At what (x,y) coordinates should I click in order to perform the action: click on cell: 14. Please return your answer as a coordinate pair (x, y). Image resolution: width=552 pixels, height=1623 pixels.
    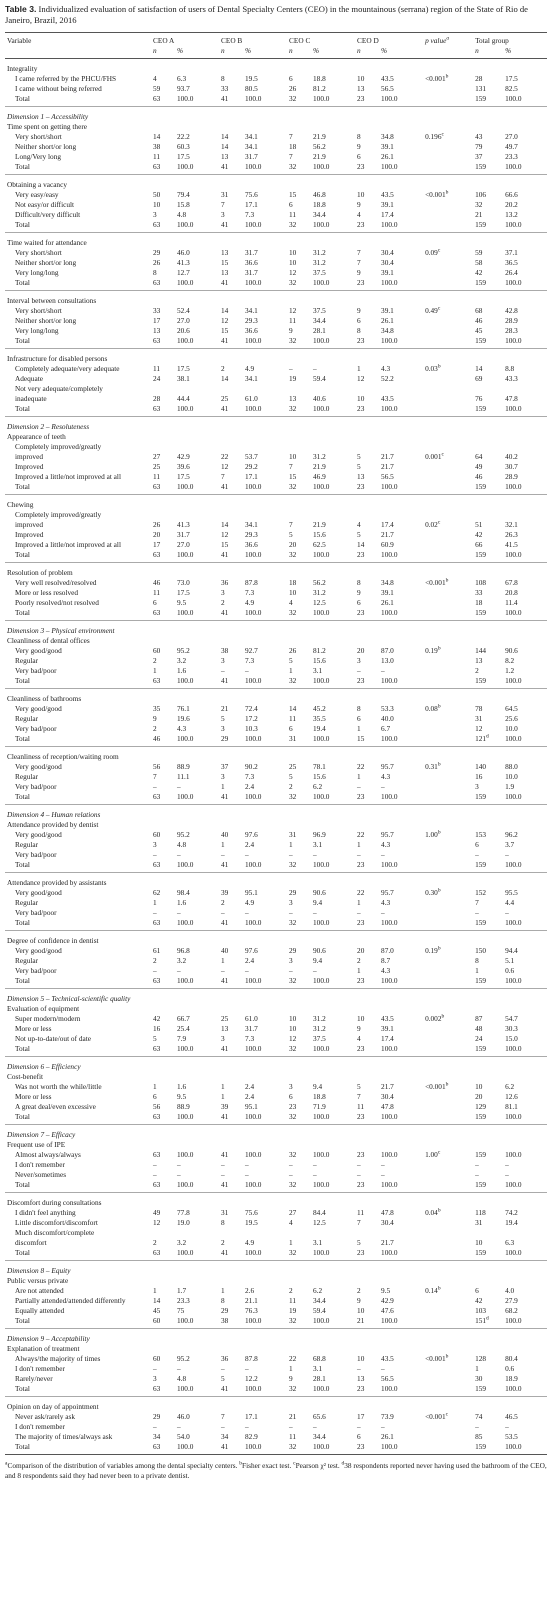
    Looking at the image, I should click on (479, 368).